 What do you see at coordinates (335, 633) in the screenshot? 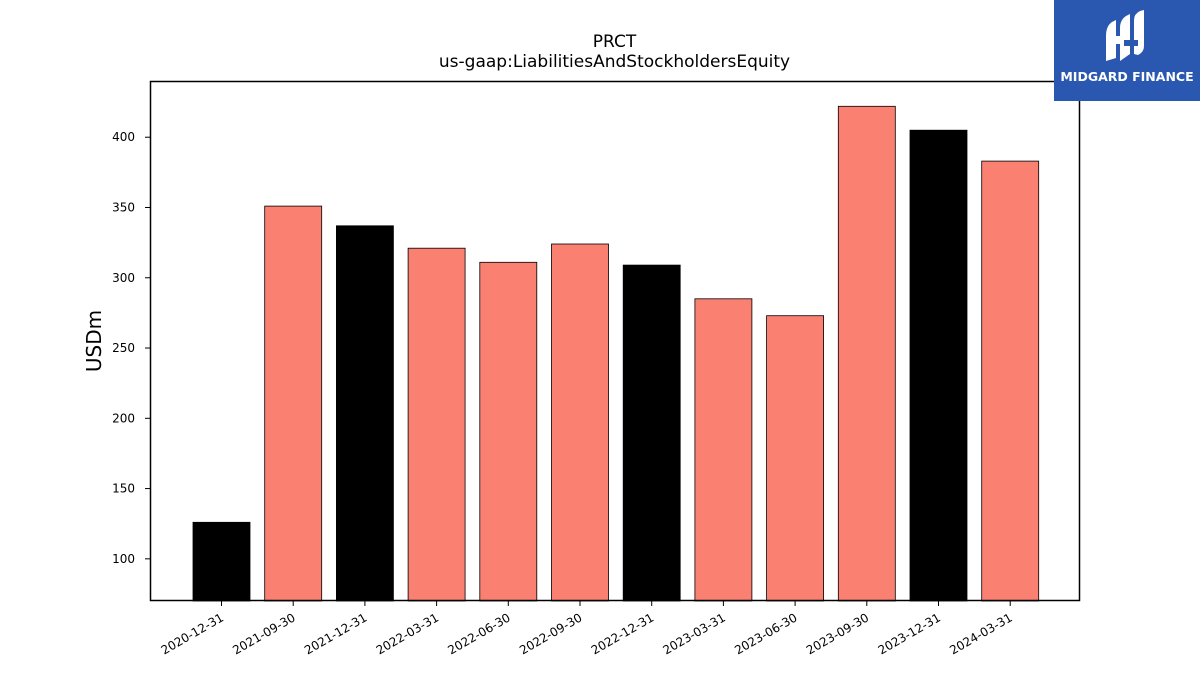
I see `x-tick-label: 2021-12-31` at bounding box center [335, 633].